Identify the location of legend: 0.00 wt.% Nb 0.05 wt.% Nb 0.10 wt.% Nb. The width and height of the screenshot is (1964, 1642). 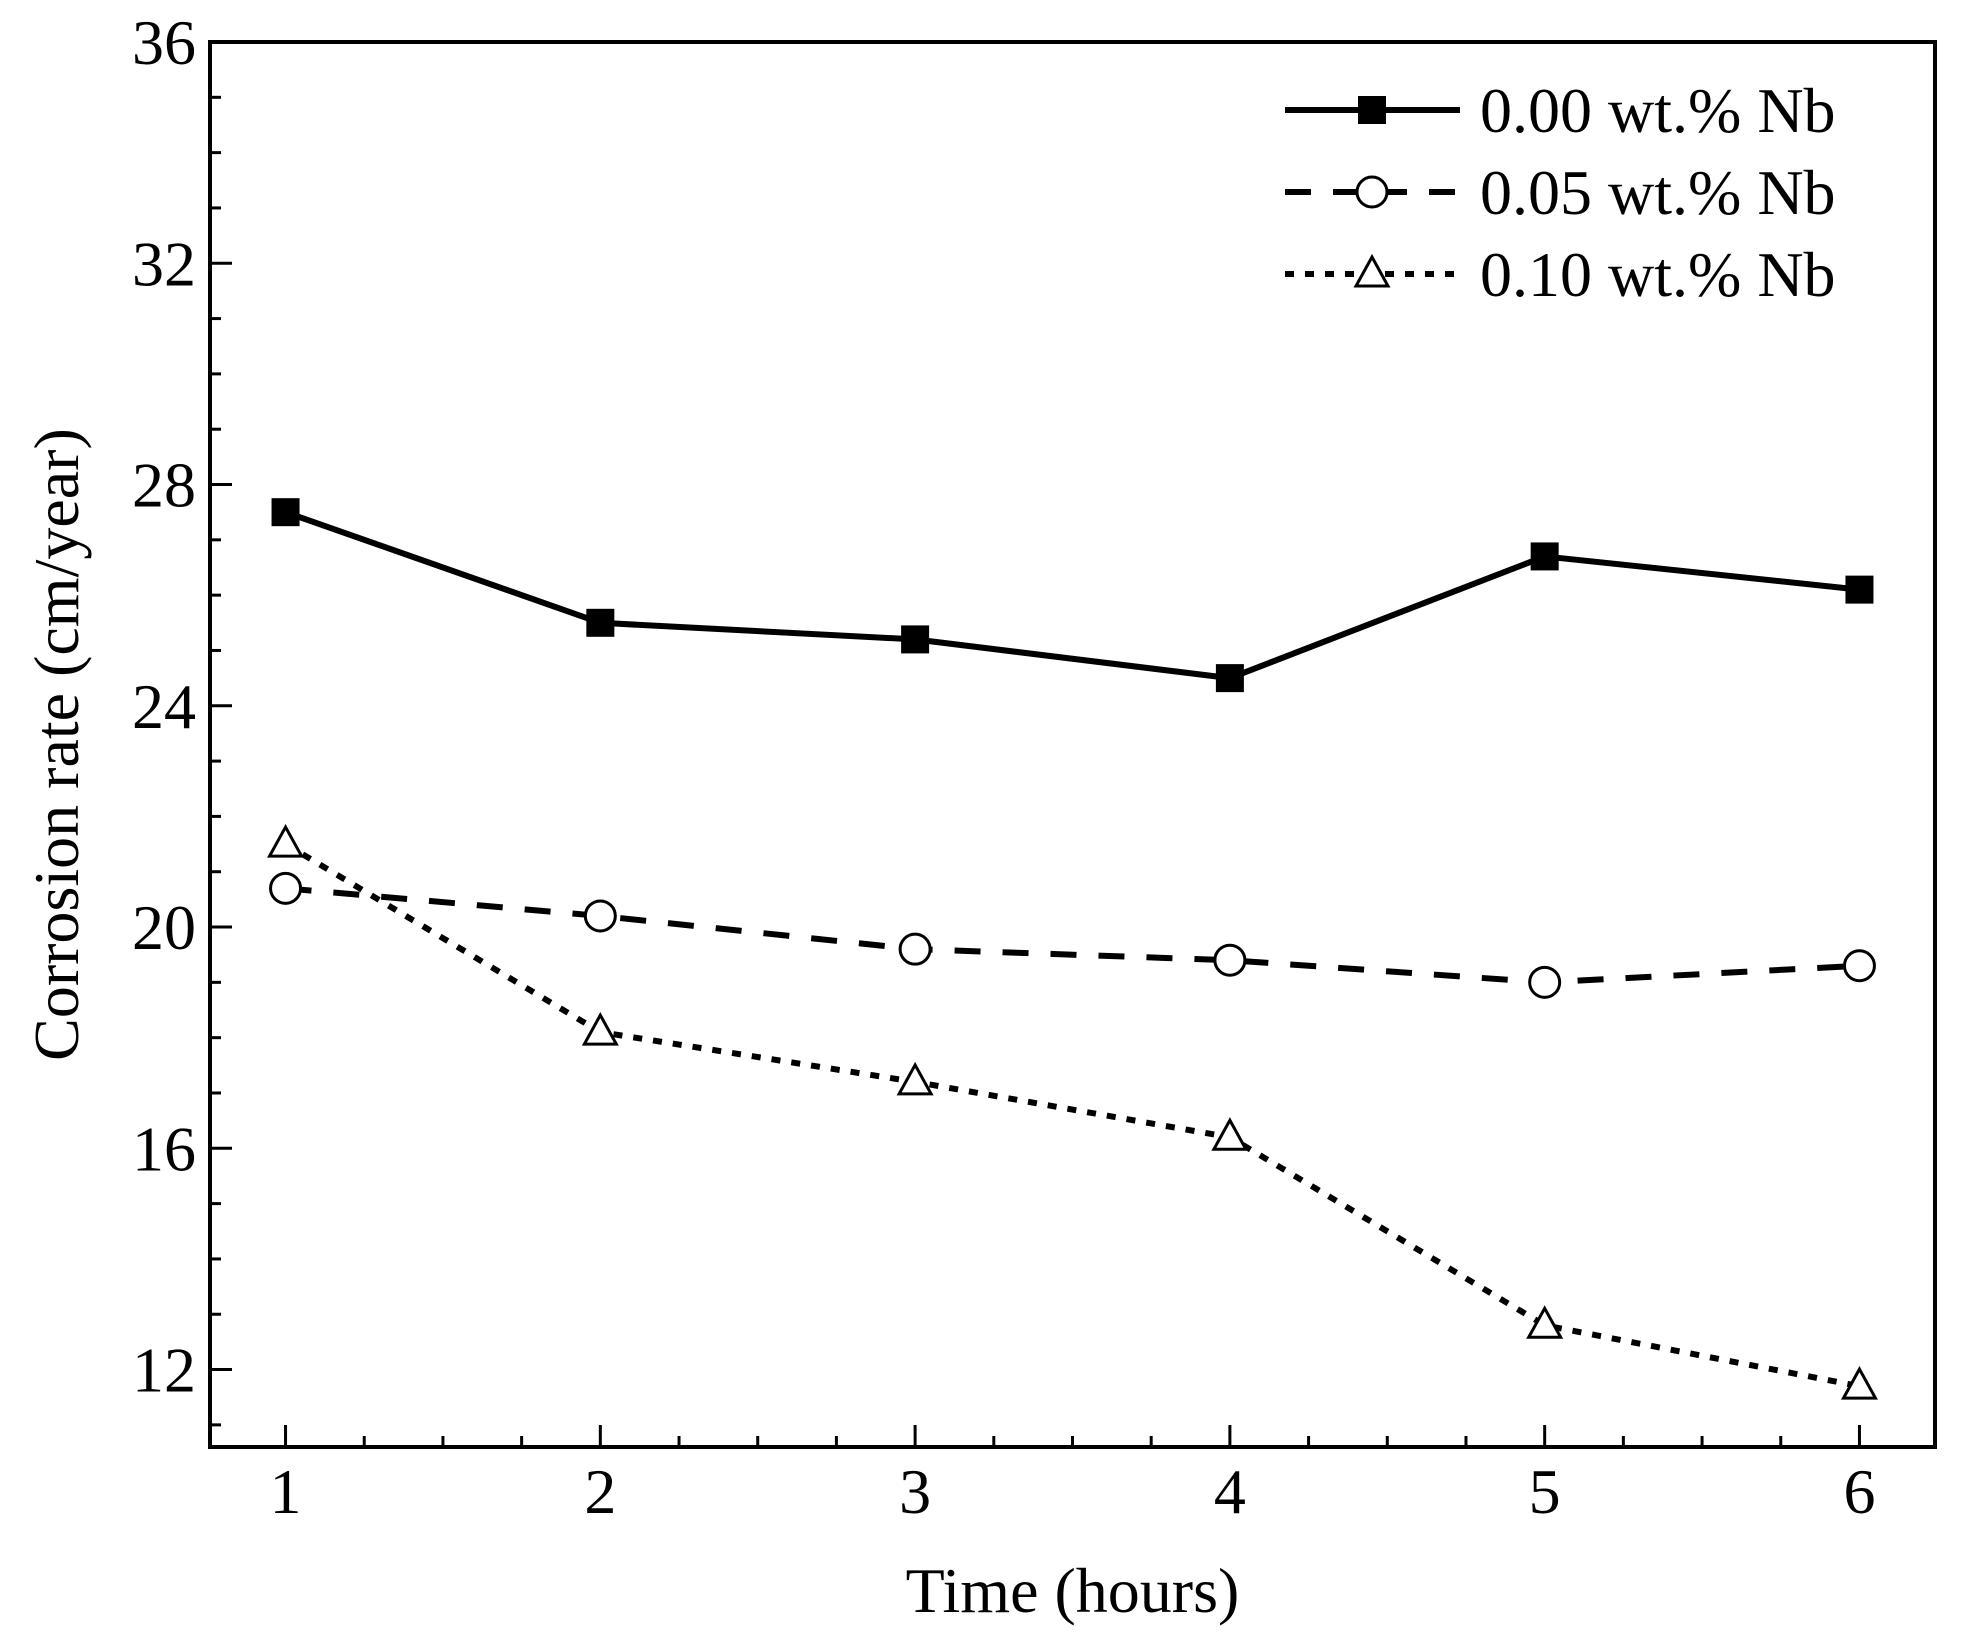
(1560, 192).